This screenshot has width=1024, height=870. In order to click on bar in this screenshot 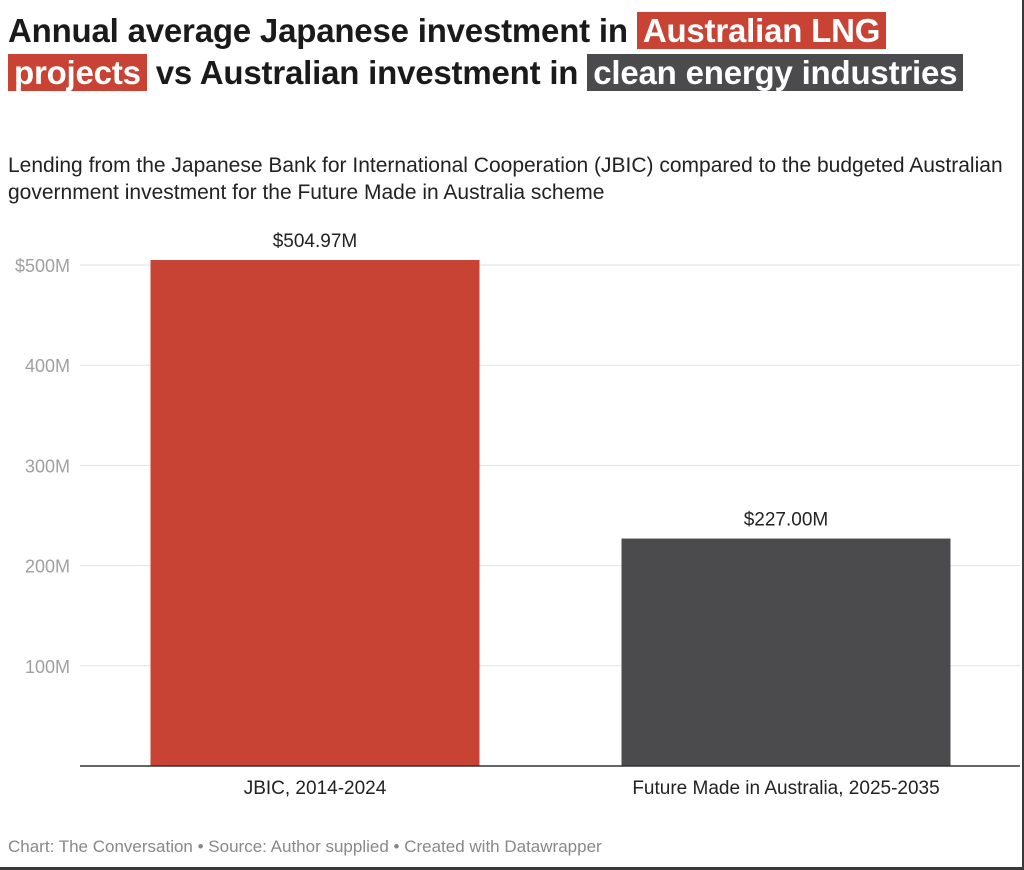, I will do `click(786, 652)`.